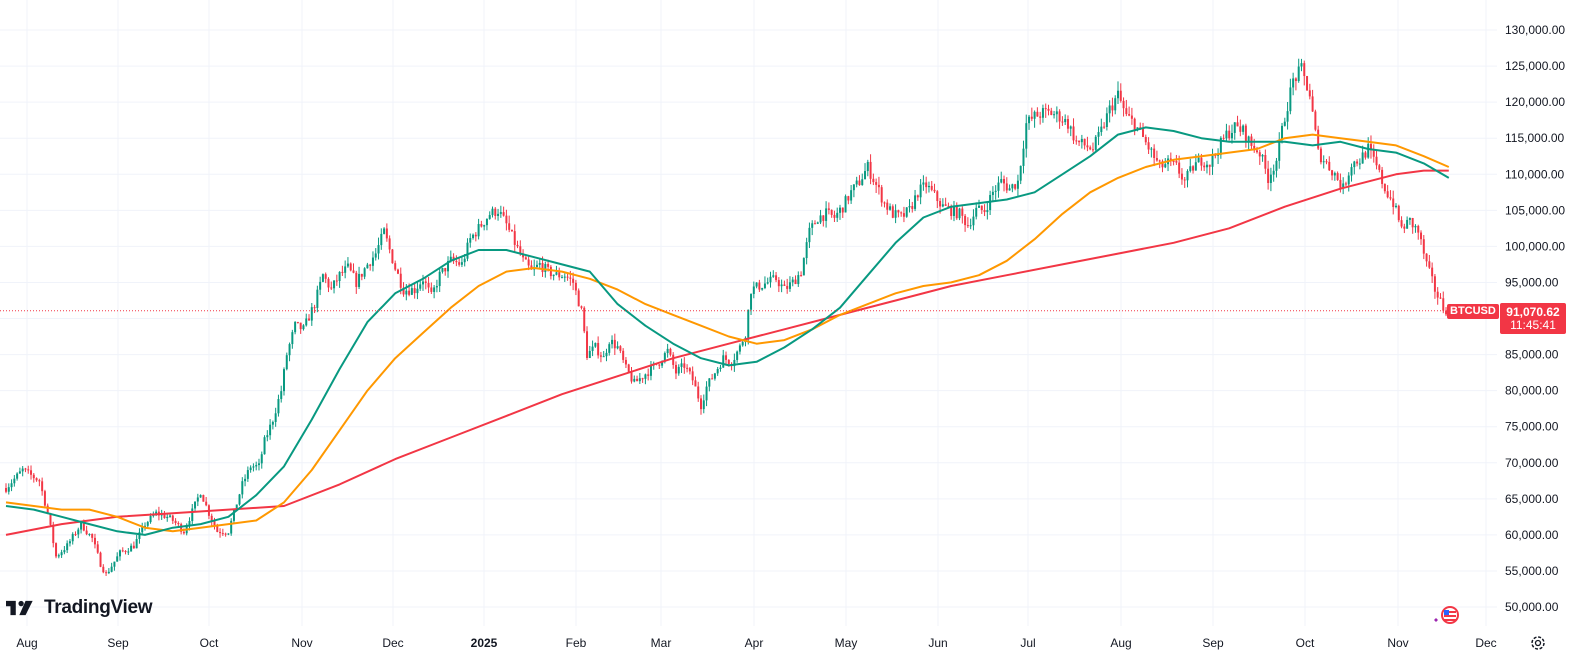  What do you see at coordinates (1538, 643) in the screenshot?
I see `gear-icon` at bounding box center [1538, 643].